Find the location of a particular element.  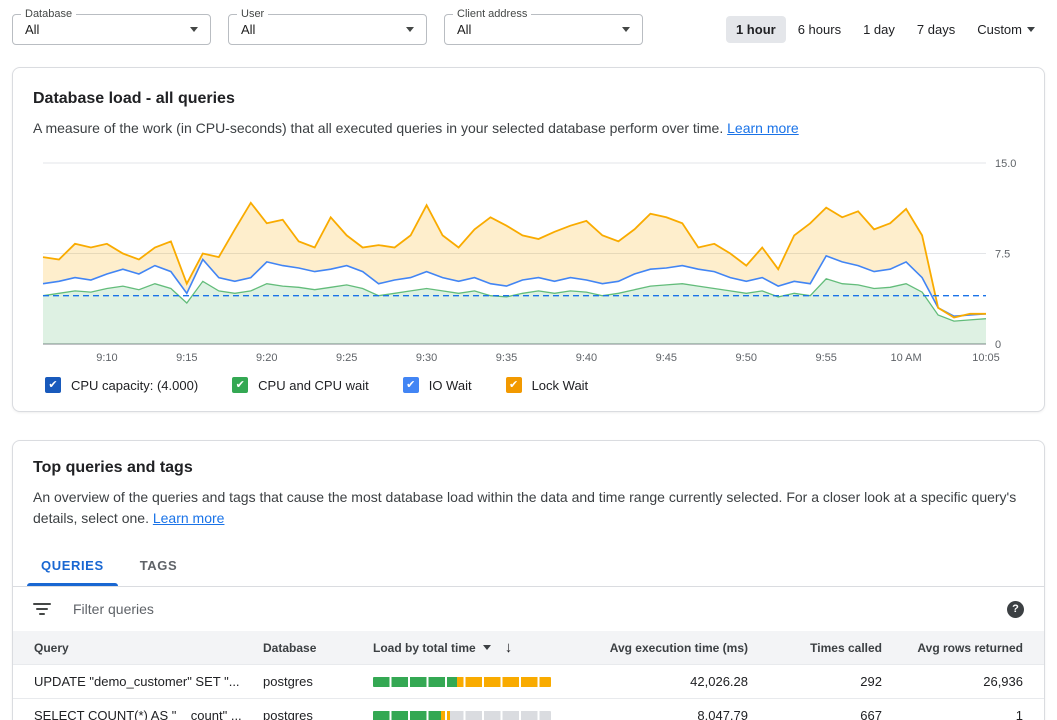

time-range-1-hour: 1 hour is located at coordinates (755, 29).